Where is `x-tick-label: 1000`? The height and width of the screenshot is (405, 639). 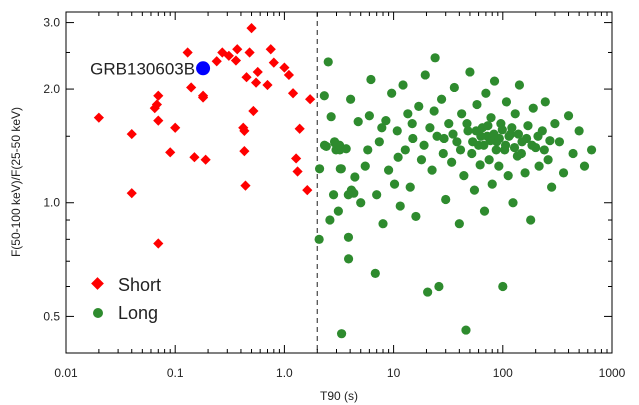
x-tick-label: 1000 is located at coordinates (612, 373).